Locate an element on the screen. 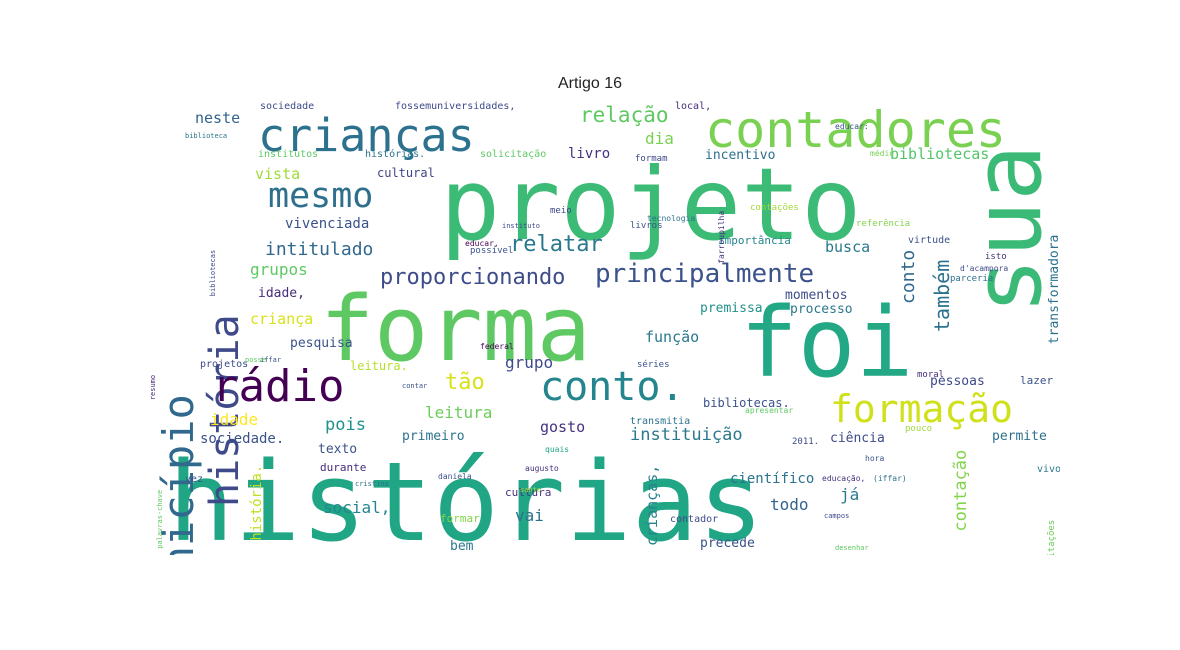 Image resolution: width=1180 pixels, height=650 pixels. cloud-word: texto is located at coordinates (338, 449).